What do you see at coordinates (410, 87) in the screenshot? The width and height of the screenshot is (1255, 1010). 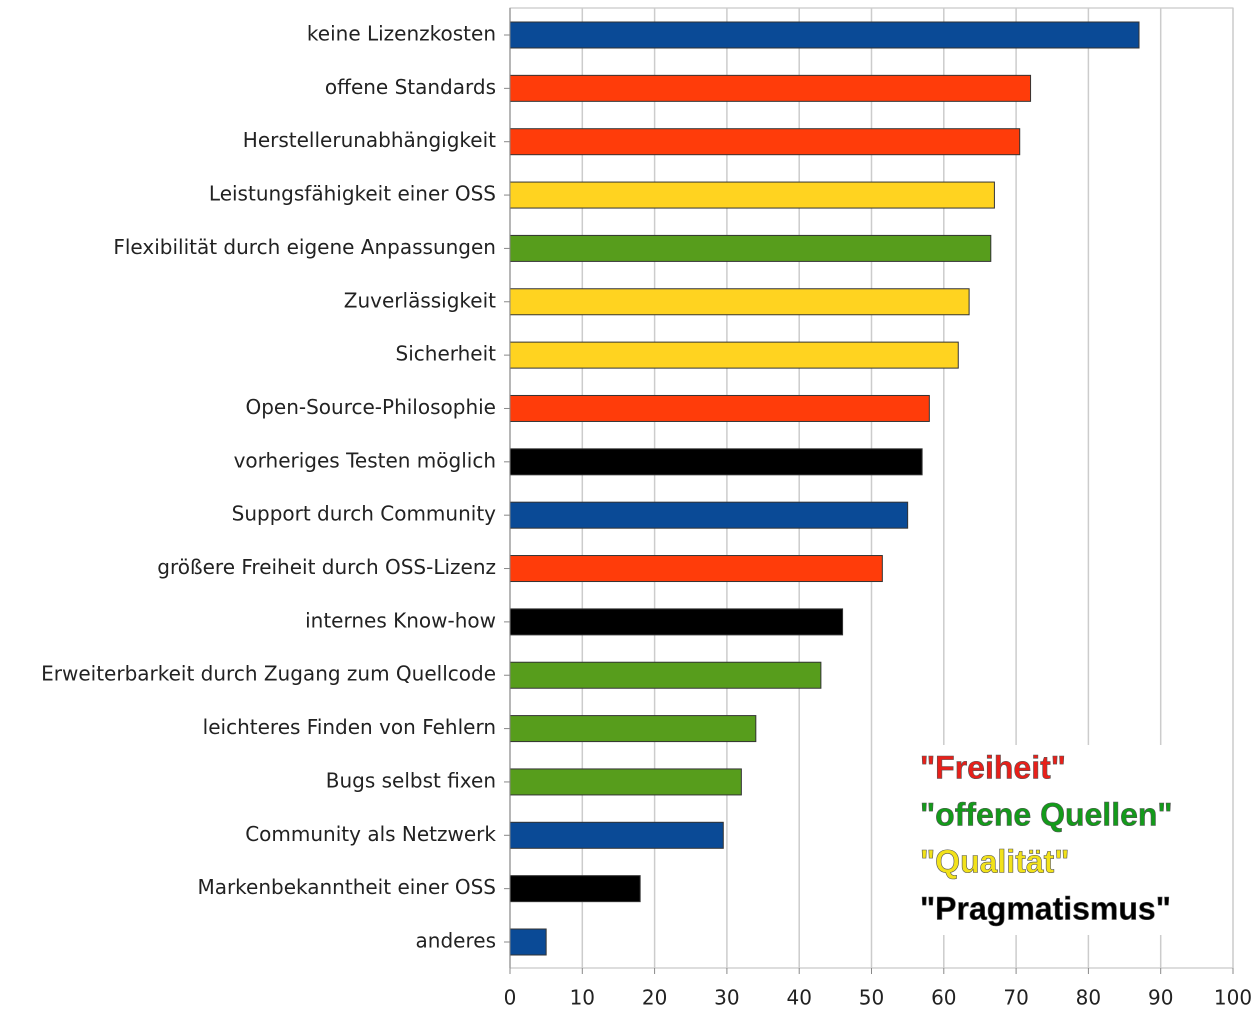 I see `y-tick-label: offene Standards` at bounding box center [410, 87].